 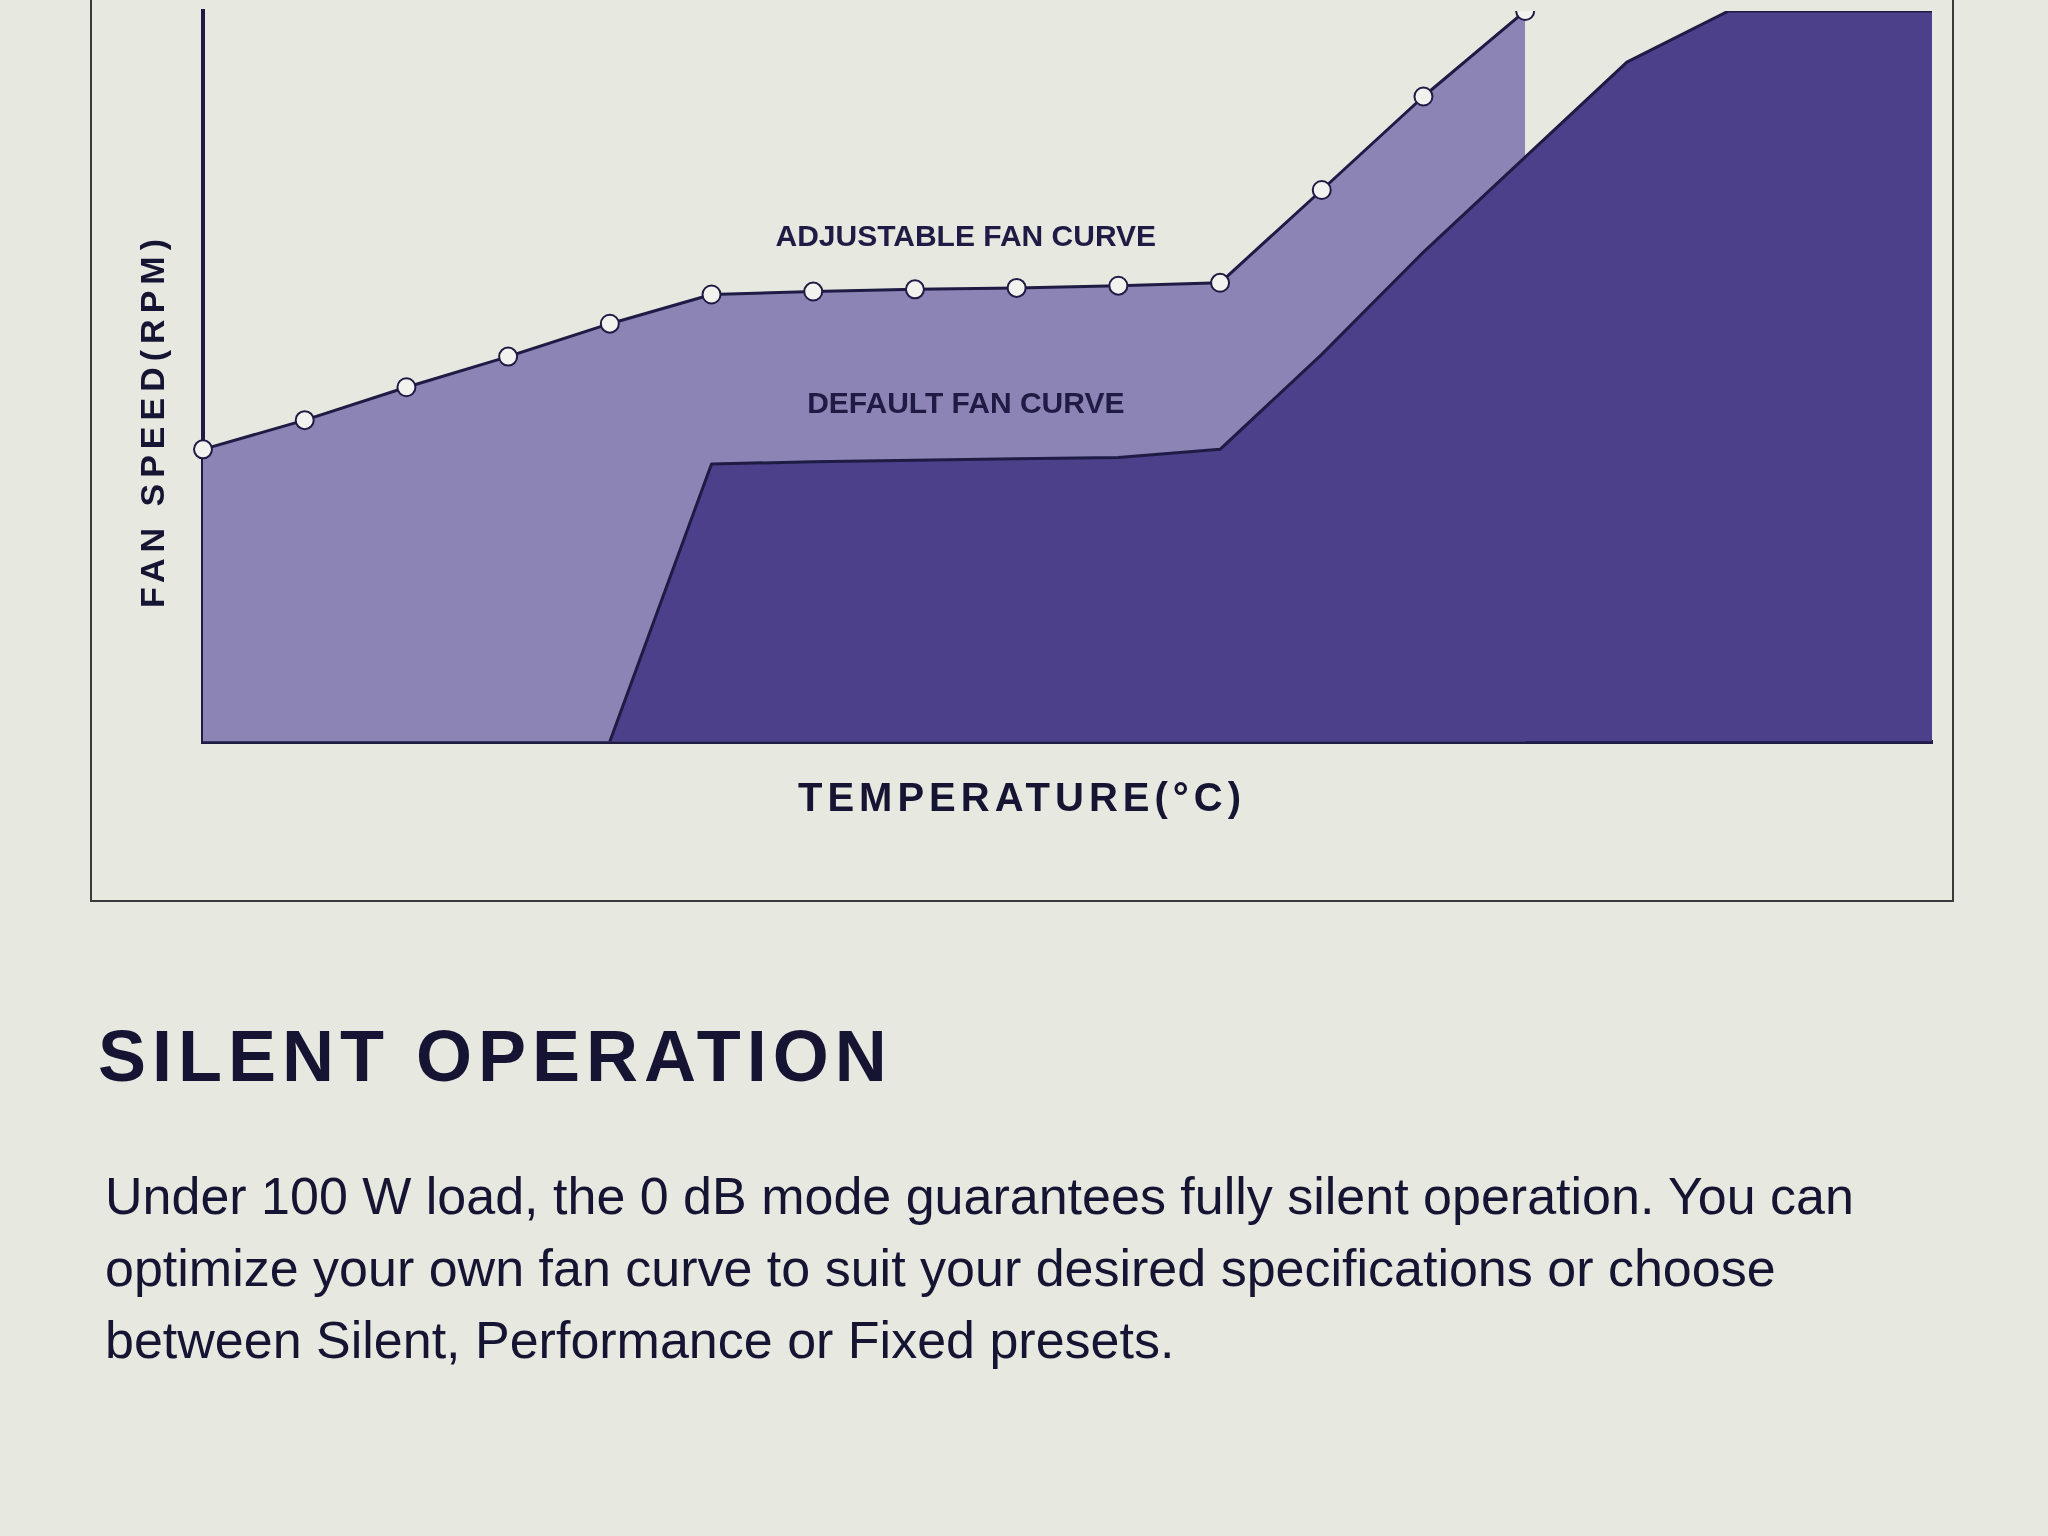 I want to click on y-axis-title: FAN SPEED(RPM), so click(x=152, y=420).